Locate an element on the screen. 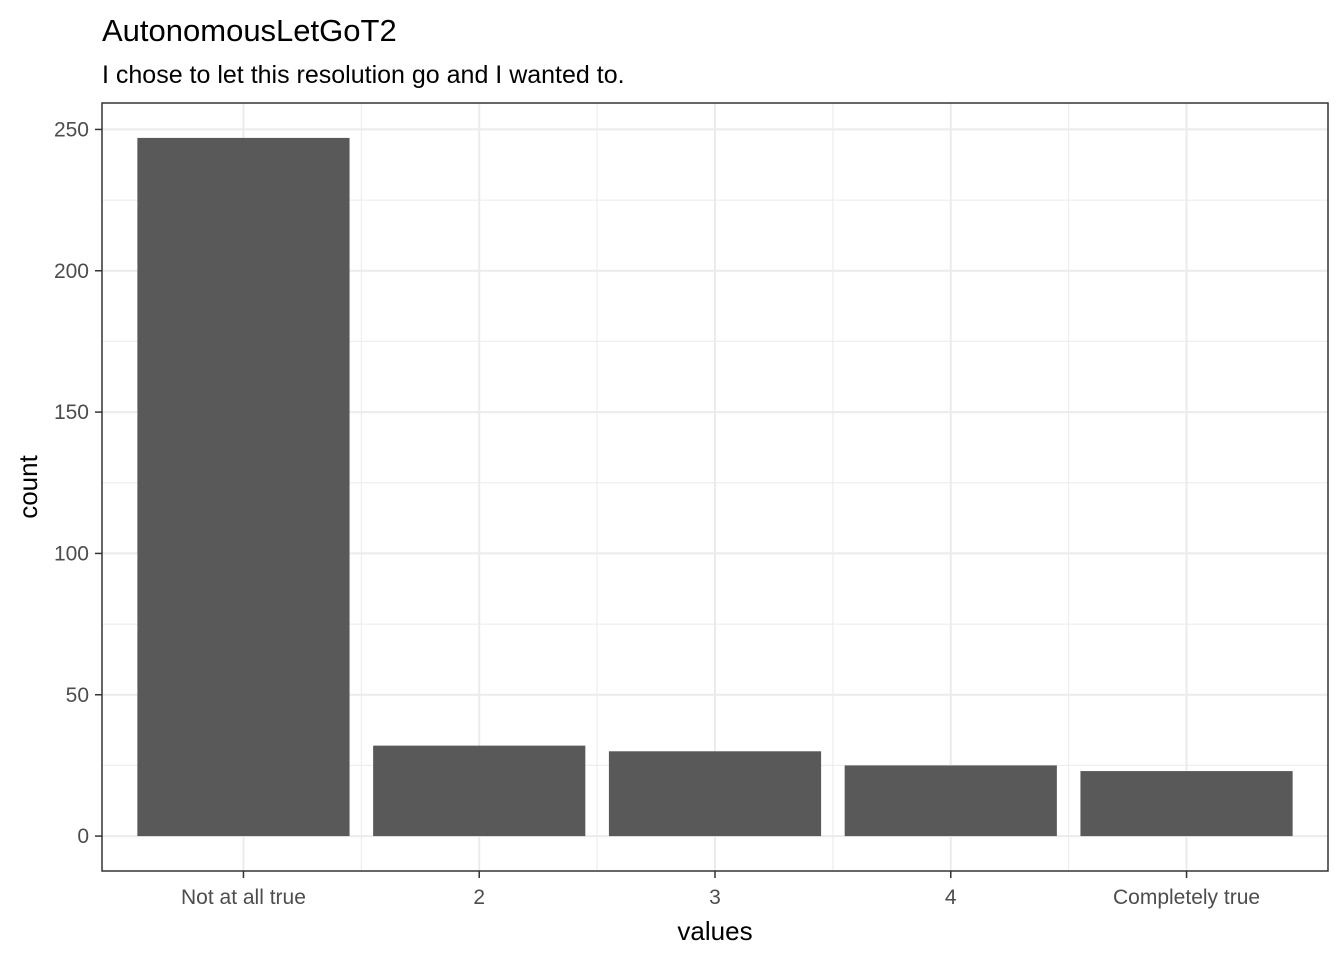 The width and height of the screenshot is (1344, 960). y-tick-label: 0 is located at coordinates (83, 836).